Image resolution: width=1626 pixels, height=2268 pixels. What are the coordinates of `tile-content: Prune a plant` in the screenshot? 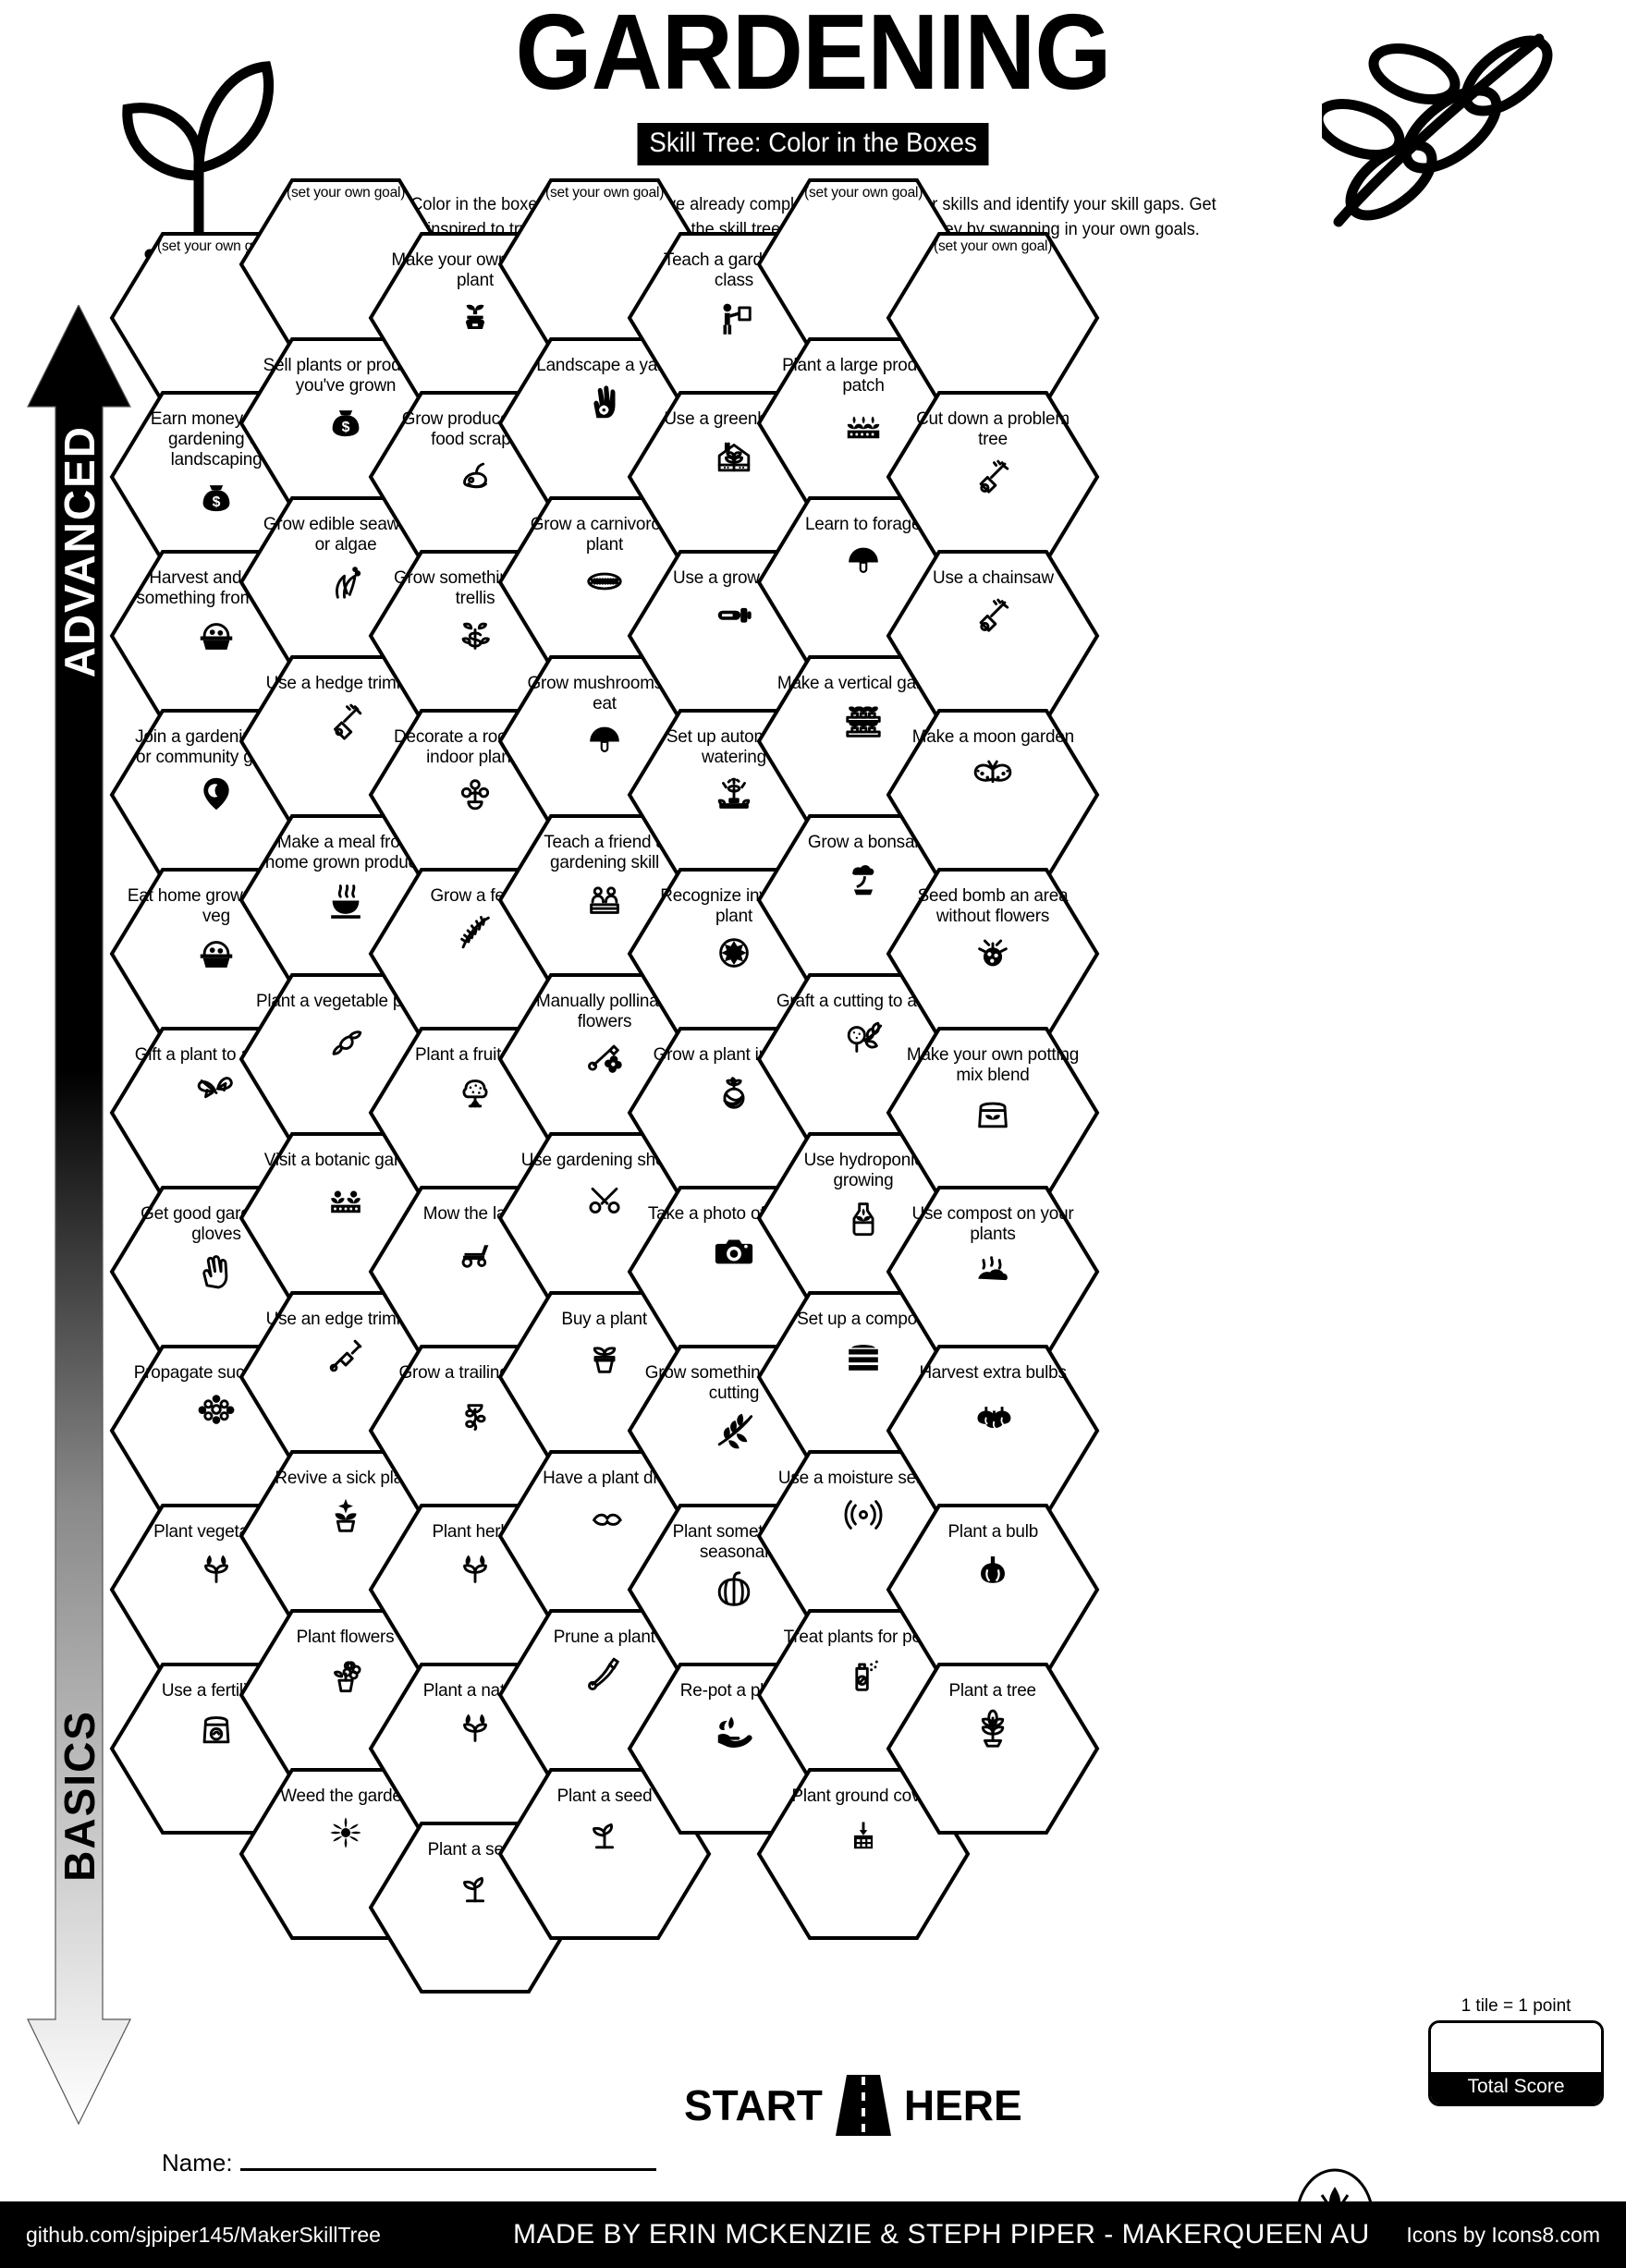 It's located at (604, 1661).